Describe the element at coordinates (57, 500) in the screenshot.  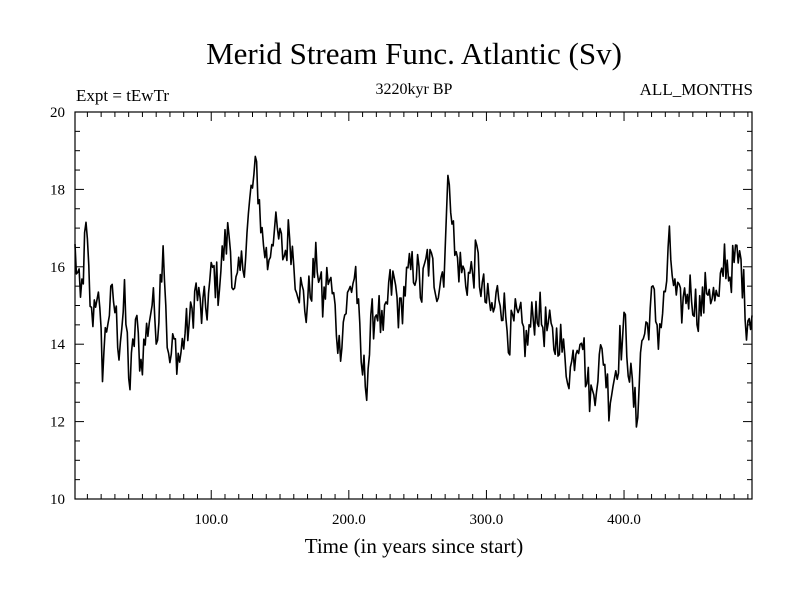
I see `y-tick-label: 10` at that location.